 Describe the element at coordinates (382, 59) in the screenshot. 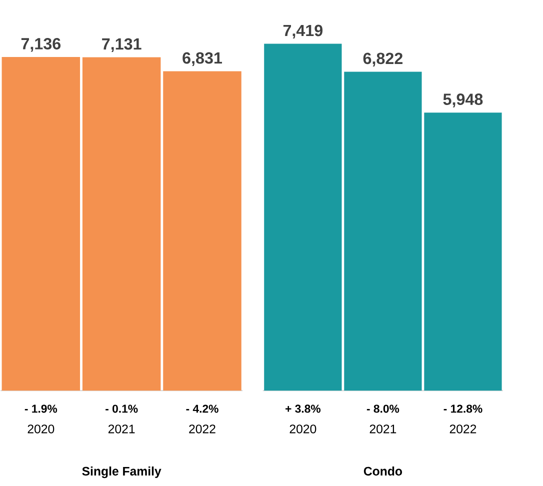

I see `data-label: 6,822` at that location.